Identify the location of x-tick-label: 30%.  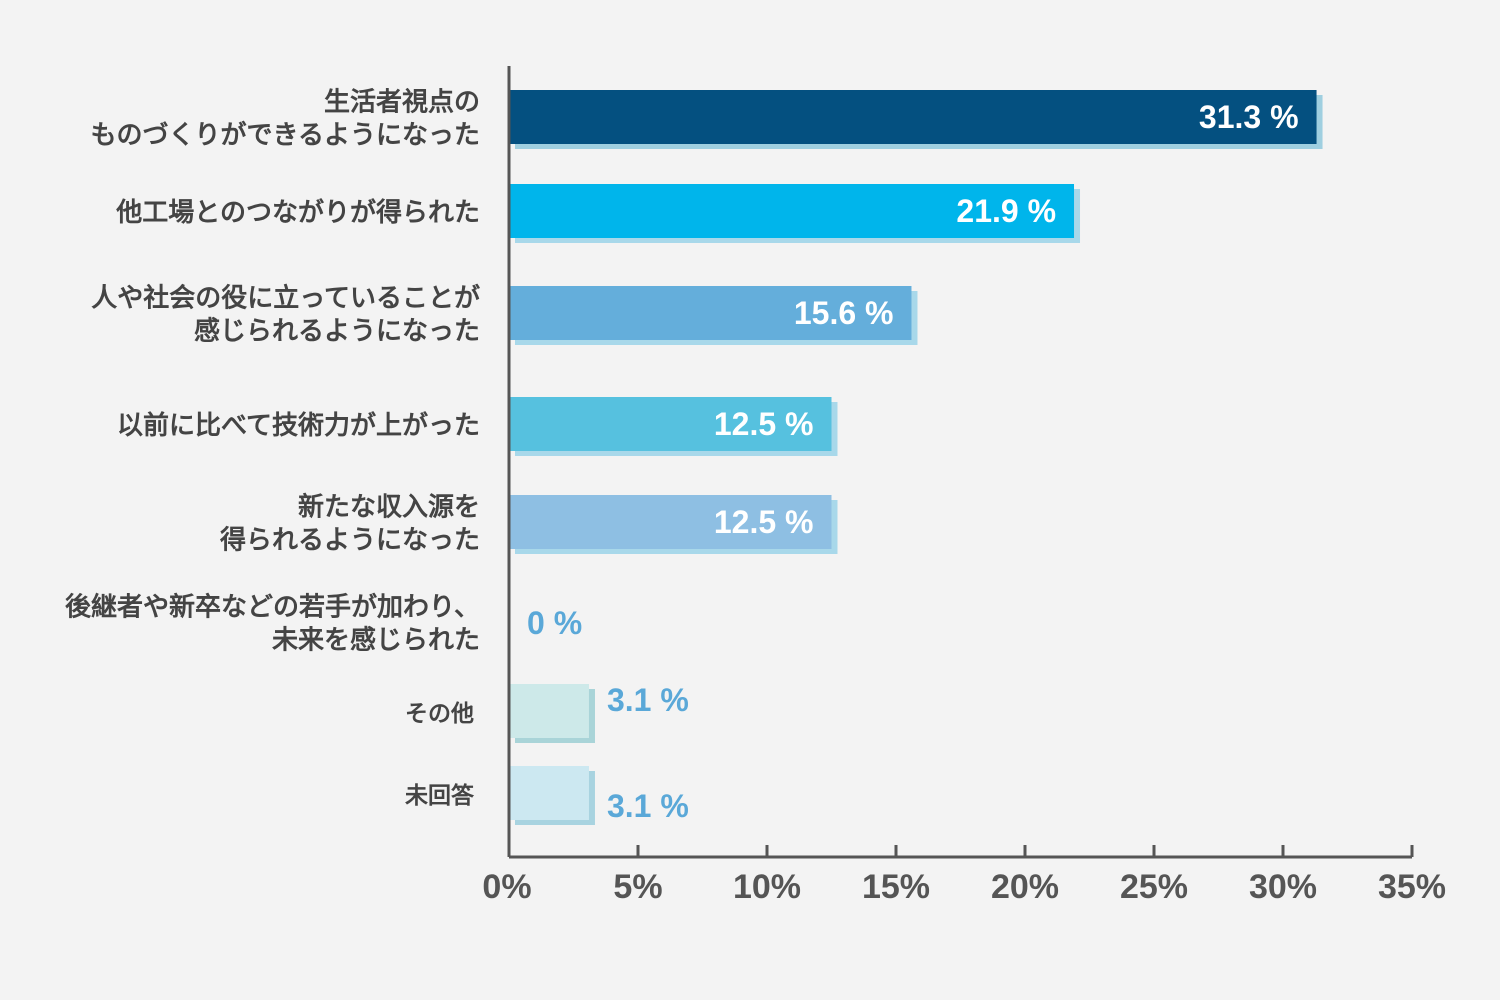
(1283, 887).